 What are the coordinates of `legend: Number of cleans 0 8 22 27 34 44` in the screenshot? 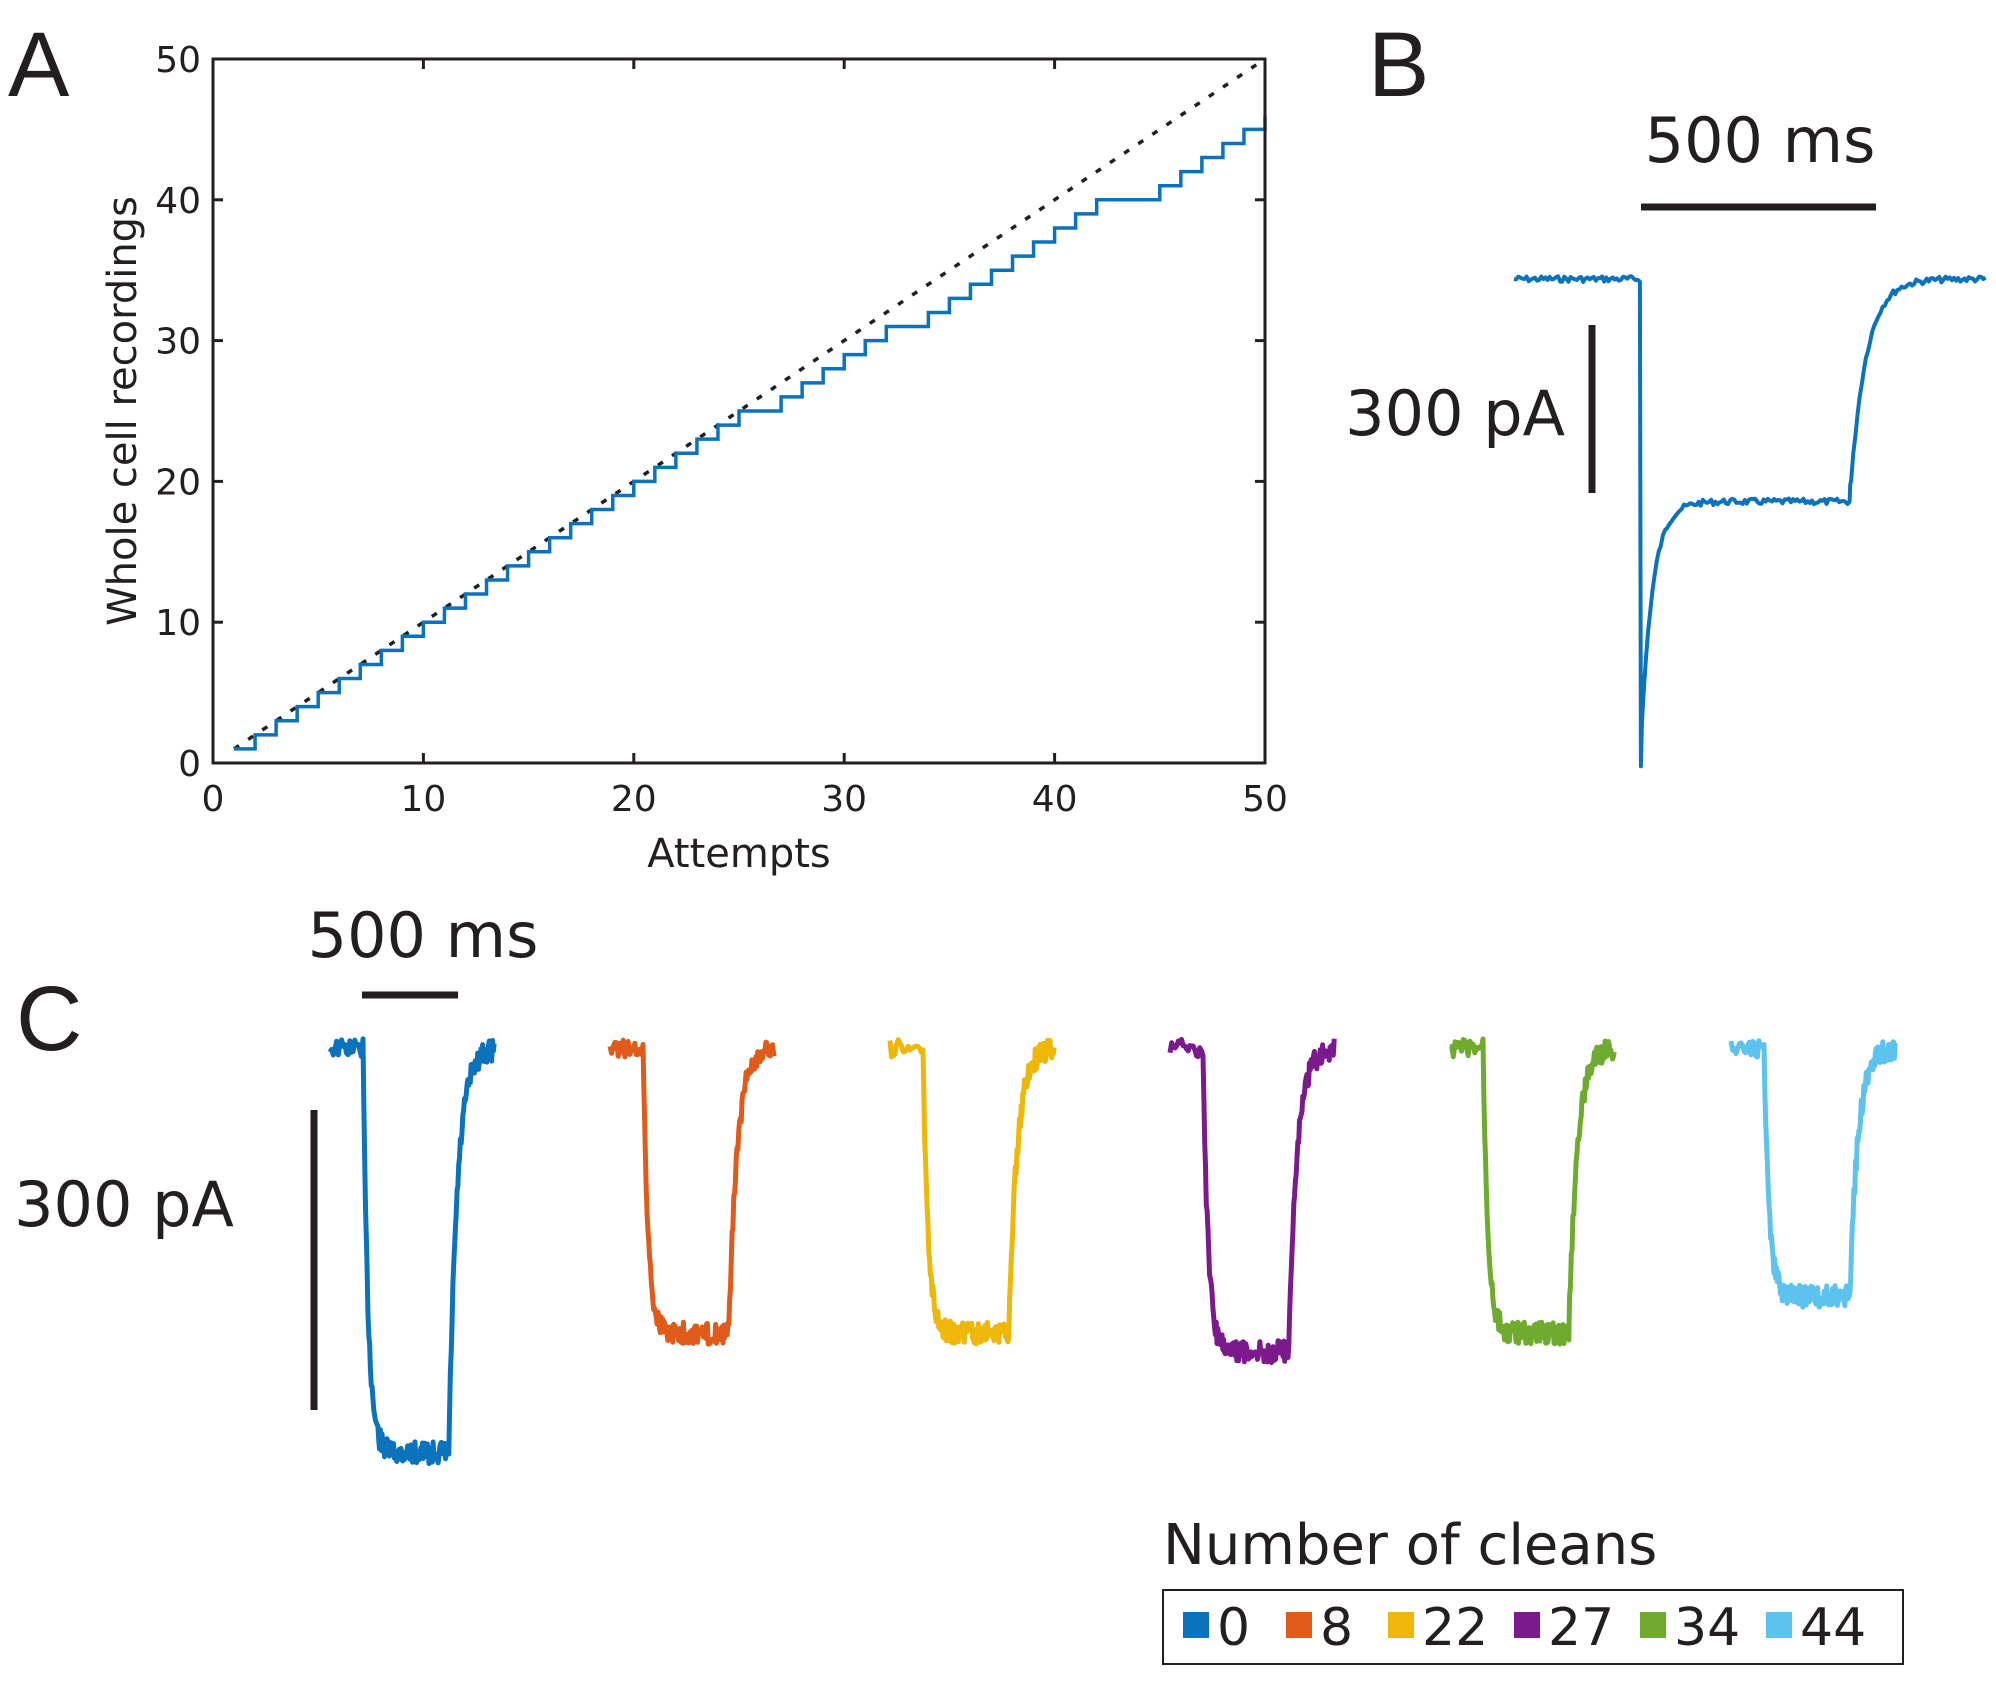 It's located at (1533, 1589).